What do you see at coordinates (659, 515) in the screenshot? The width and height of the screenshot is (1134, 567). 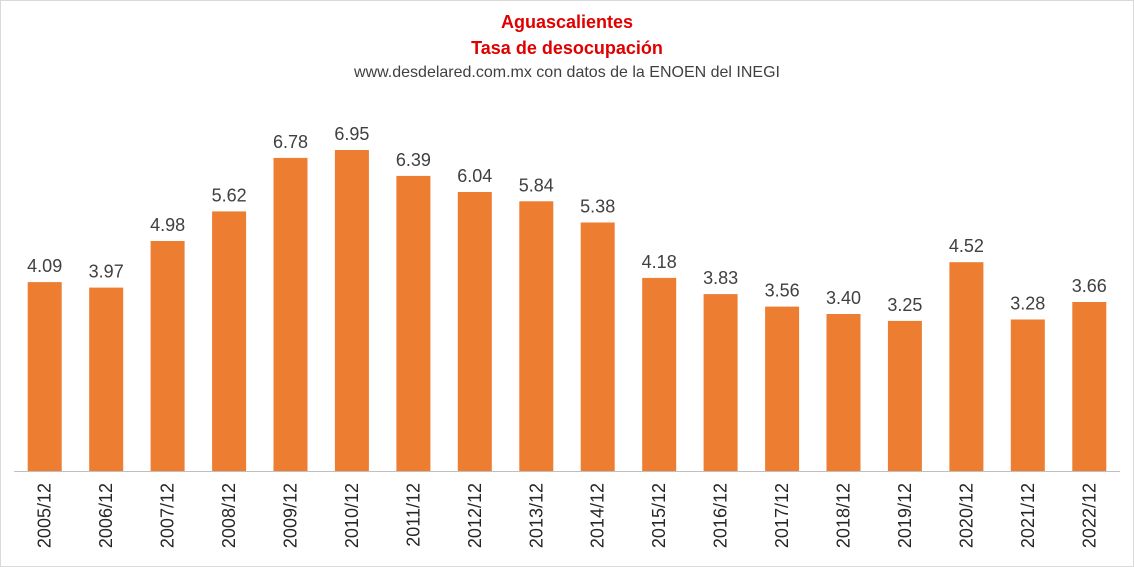 I see `x-tick-label-2015-12: 2015/12` at bounding box center [659, 515].